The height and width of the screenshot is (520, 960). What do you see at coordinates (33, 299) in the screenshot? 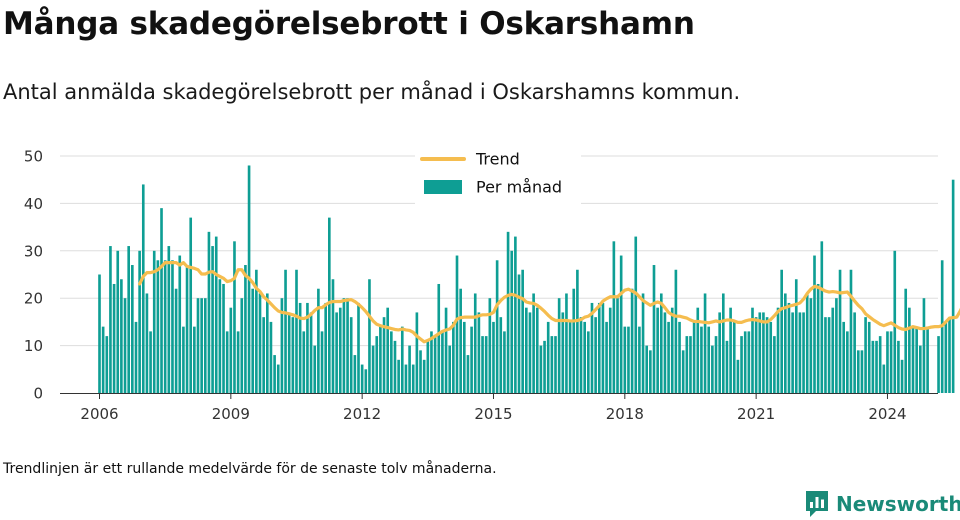
I see `y-tick-label: 20` at bounding box center [33, 299].